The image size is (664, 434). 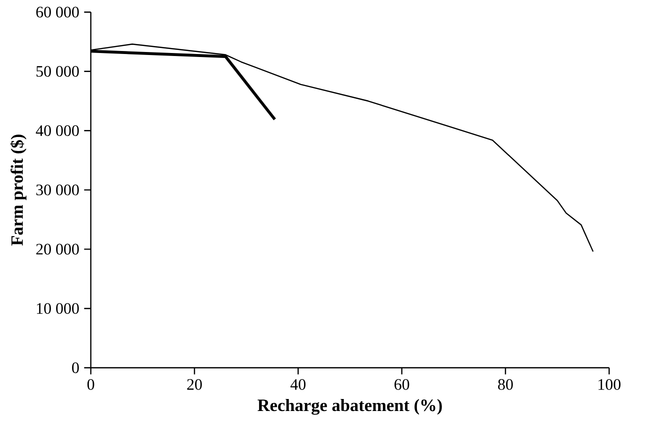 I want to click on x-tick-label: 20, so click(x=194, y=384).